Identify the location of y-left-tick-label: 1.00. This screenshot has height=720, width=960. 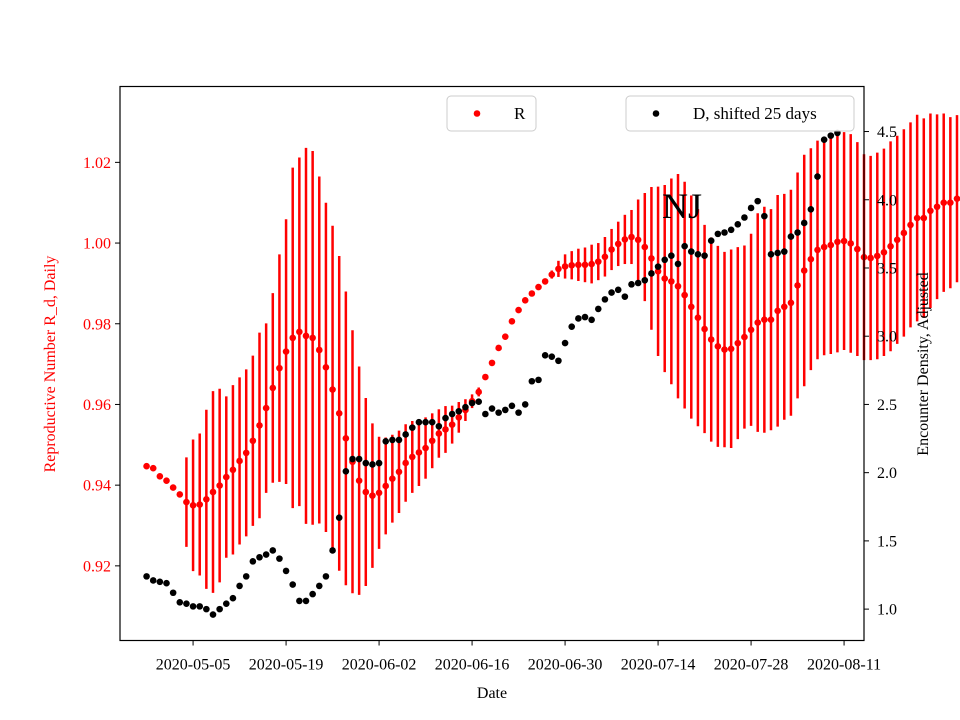
(97, 244).